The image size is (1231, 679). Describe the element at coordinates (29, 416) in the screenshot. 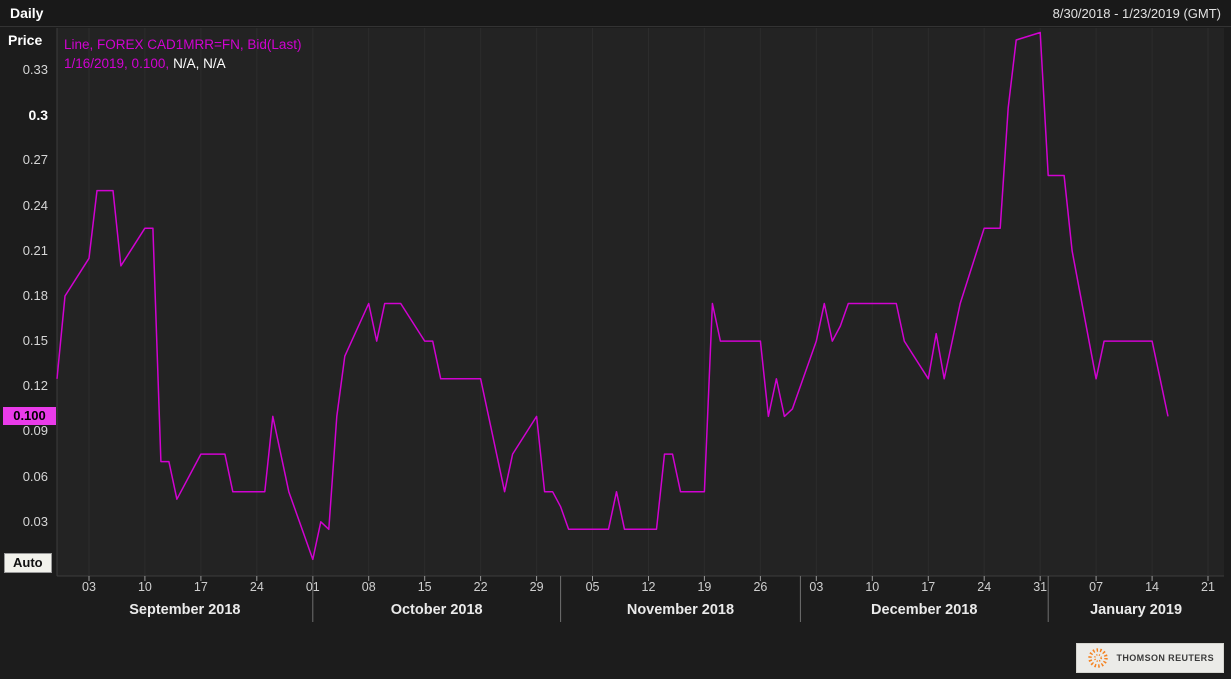

I see `last-price-badge: 0.100` at that location.